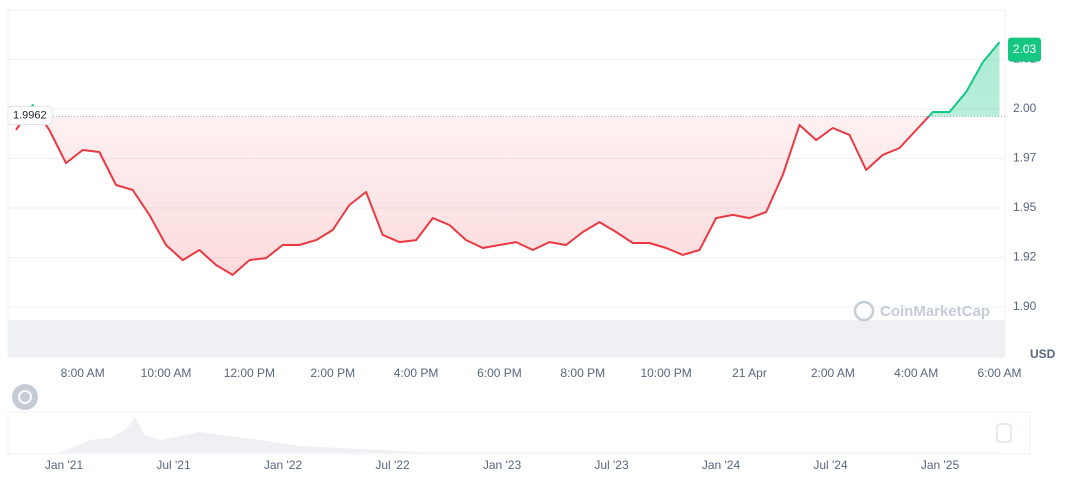  I want to click on volume-area, so click(506, 338).